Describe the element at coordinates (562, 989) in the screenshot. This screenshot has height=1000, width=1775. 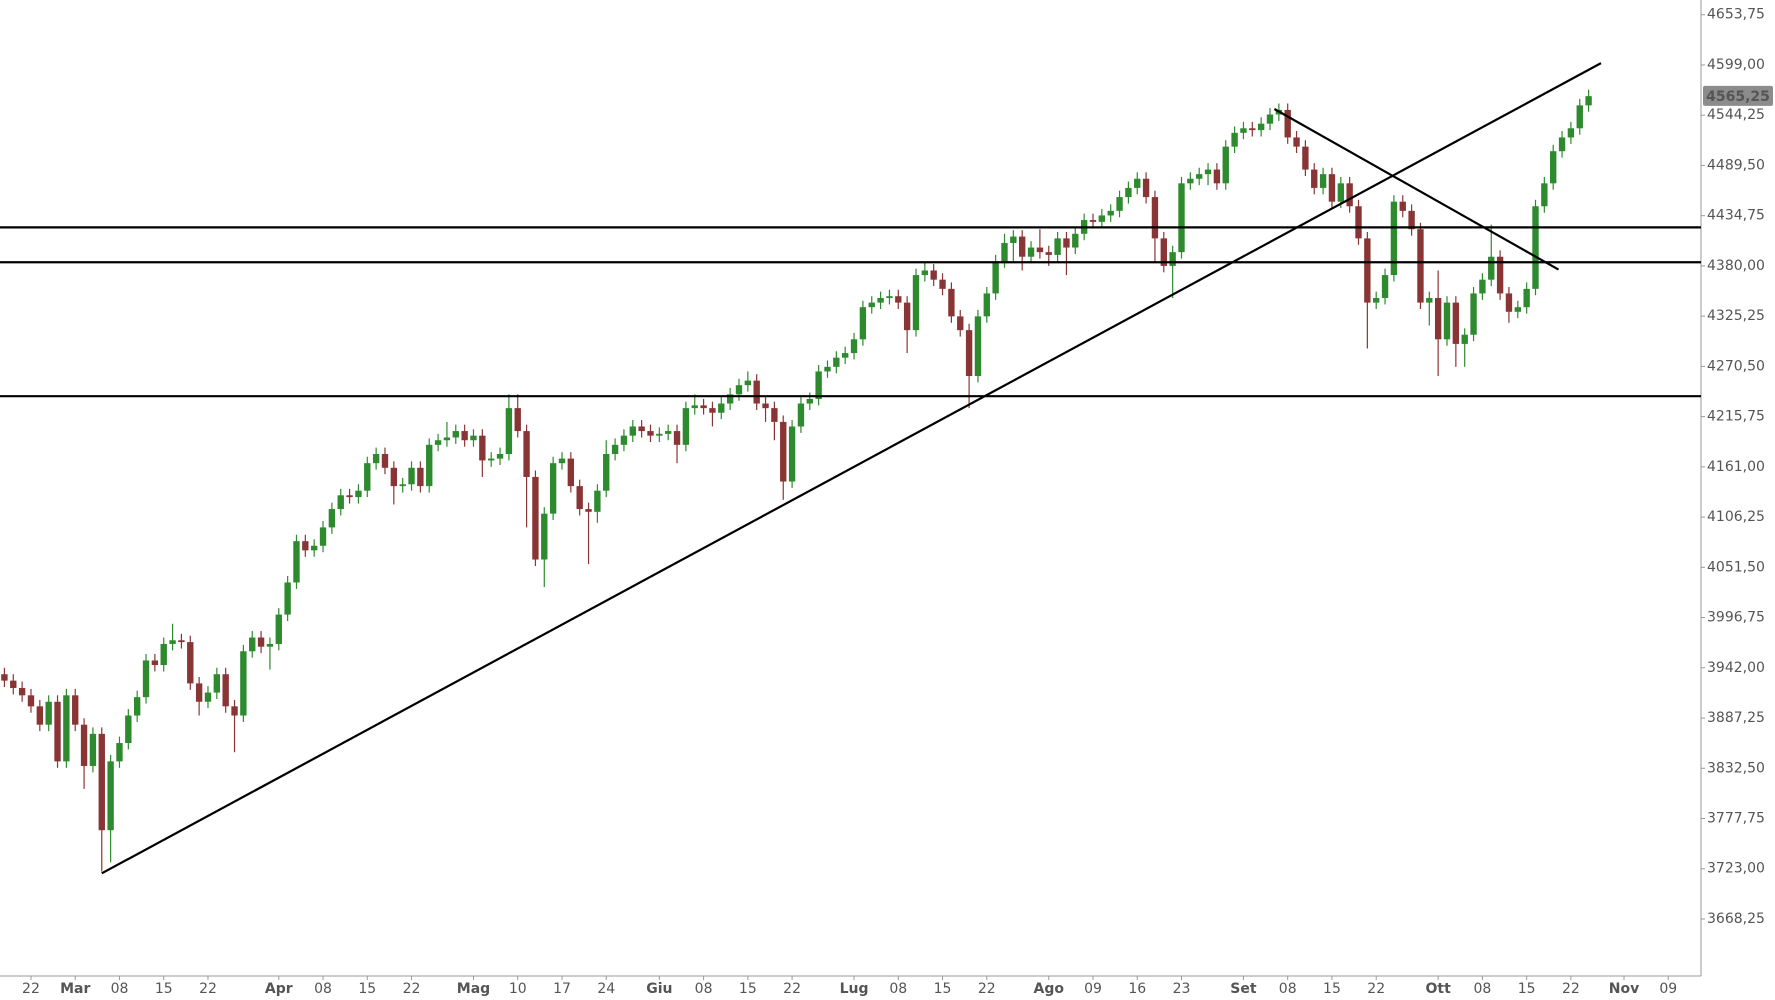
I see `x-tick-label: 17` at that location.